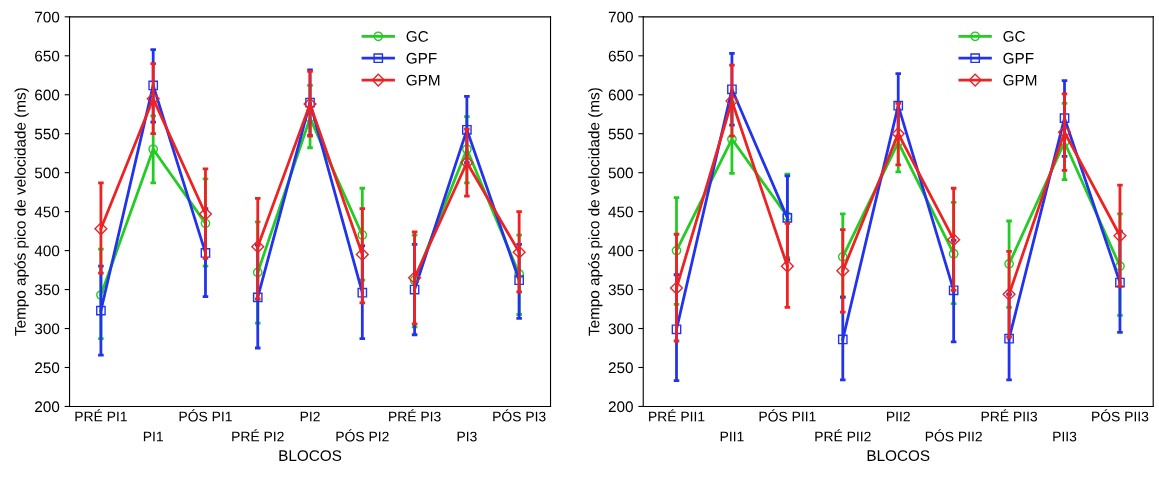  I want to click on x-tick-label: PII3, so click(1065, 436).